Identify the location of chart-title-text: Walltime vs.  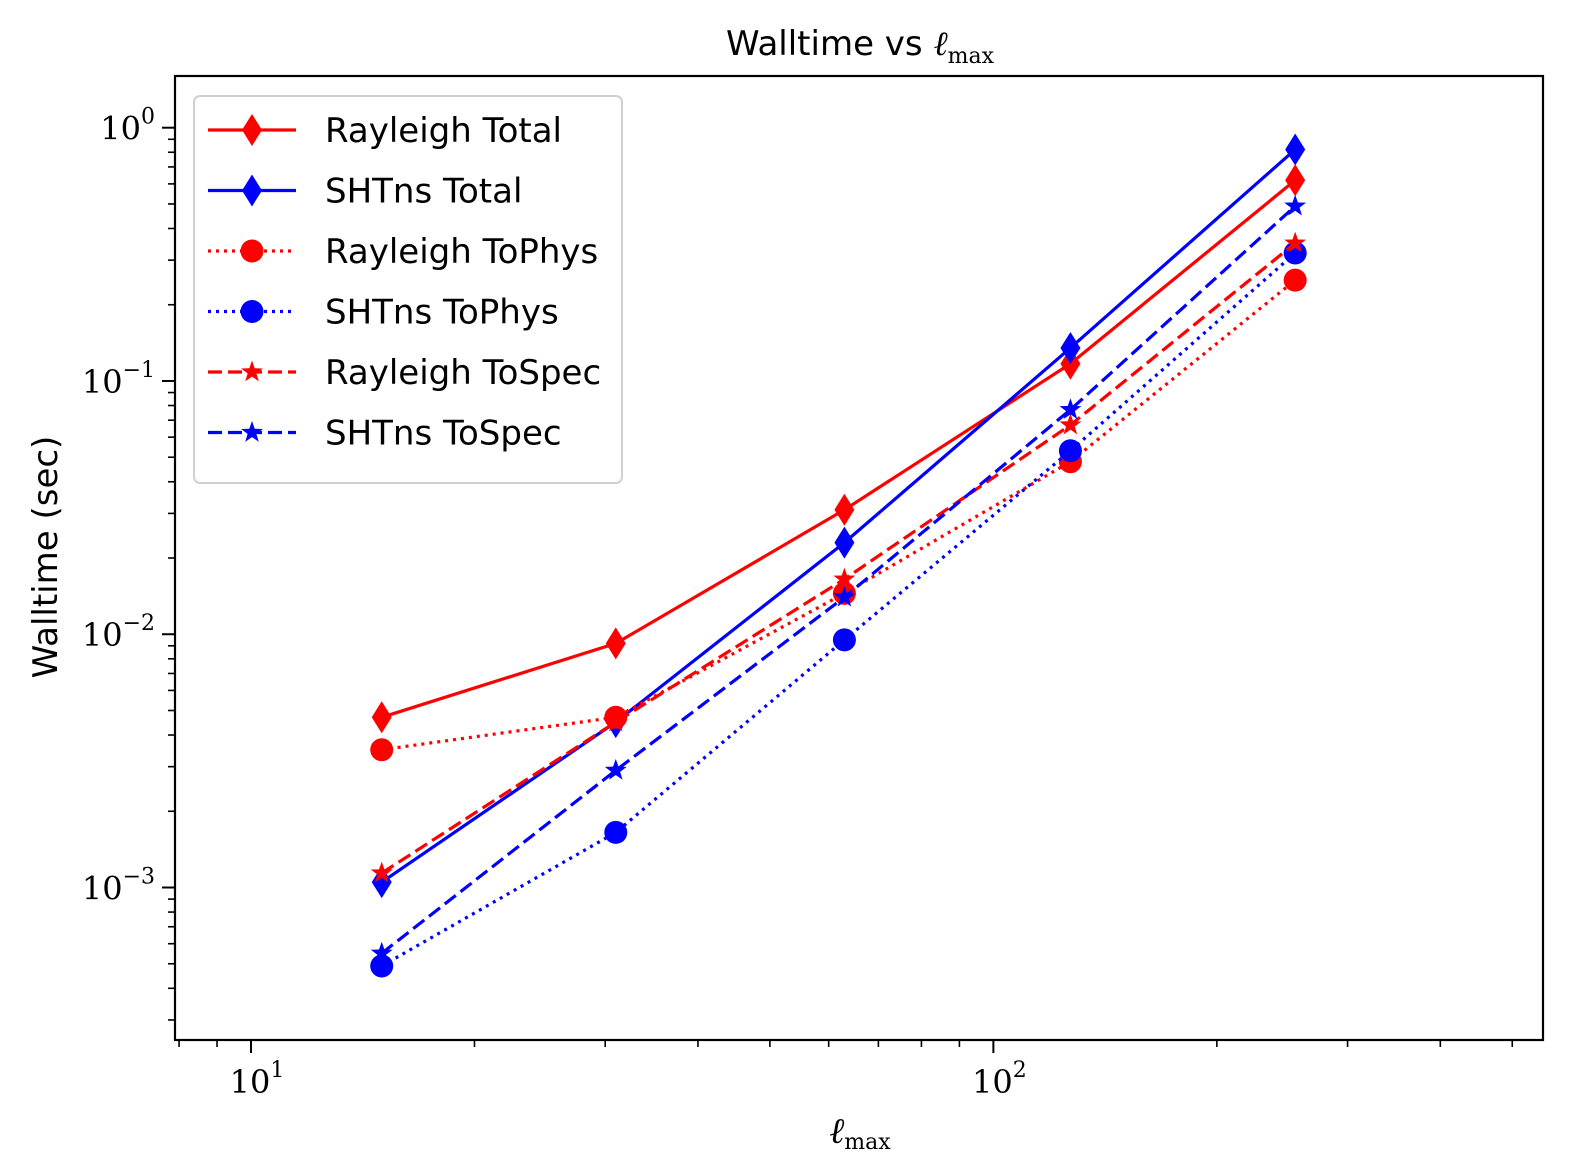
(829, 44).